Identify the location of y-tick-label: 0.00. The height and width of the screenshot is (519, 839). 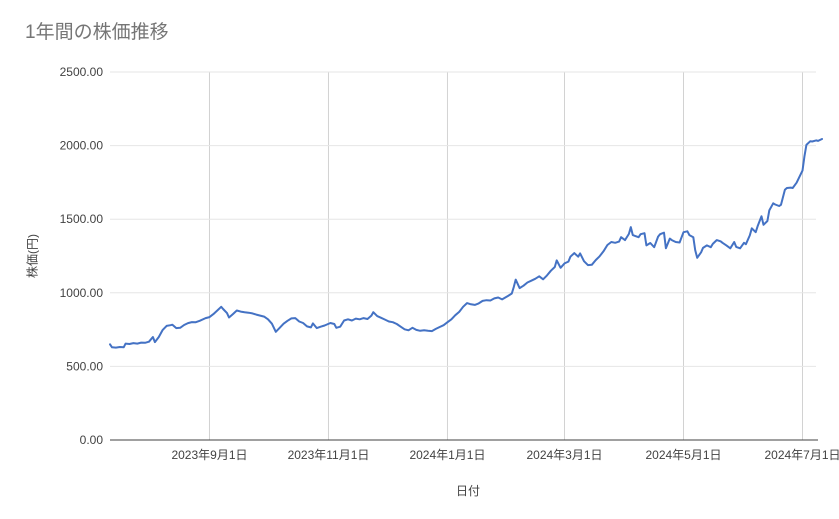
(92, 440).